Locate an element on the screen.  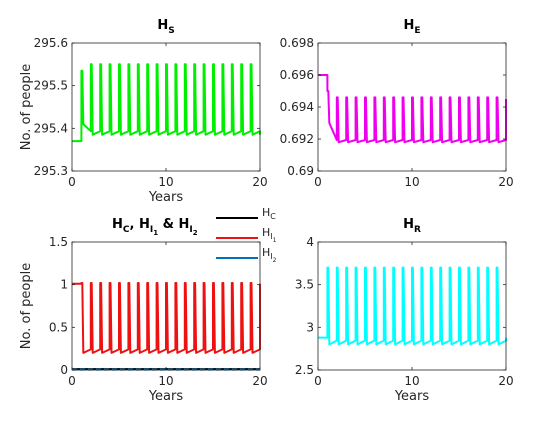
y-tick-label: 295.5 is located at coordinates (51, 86).